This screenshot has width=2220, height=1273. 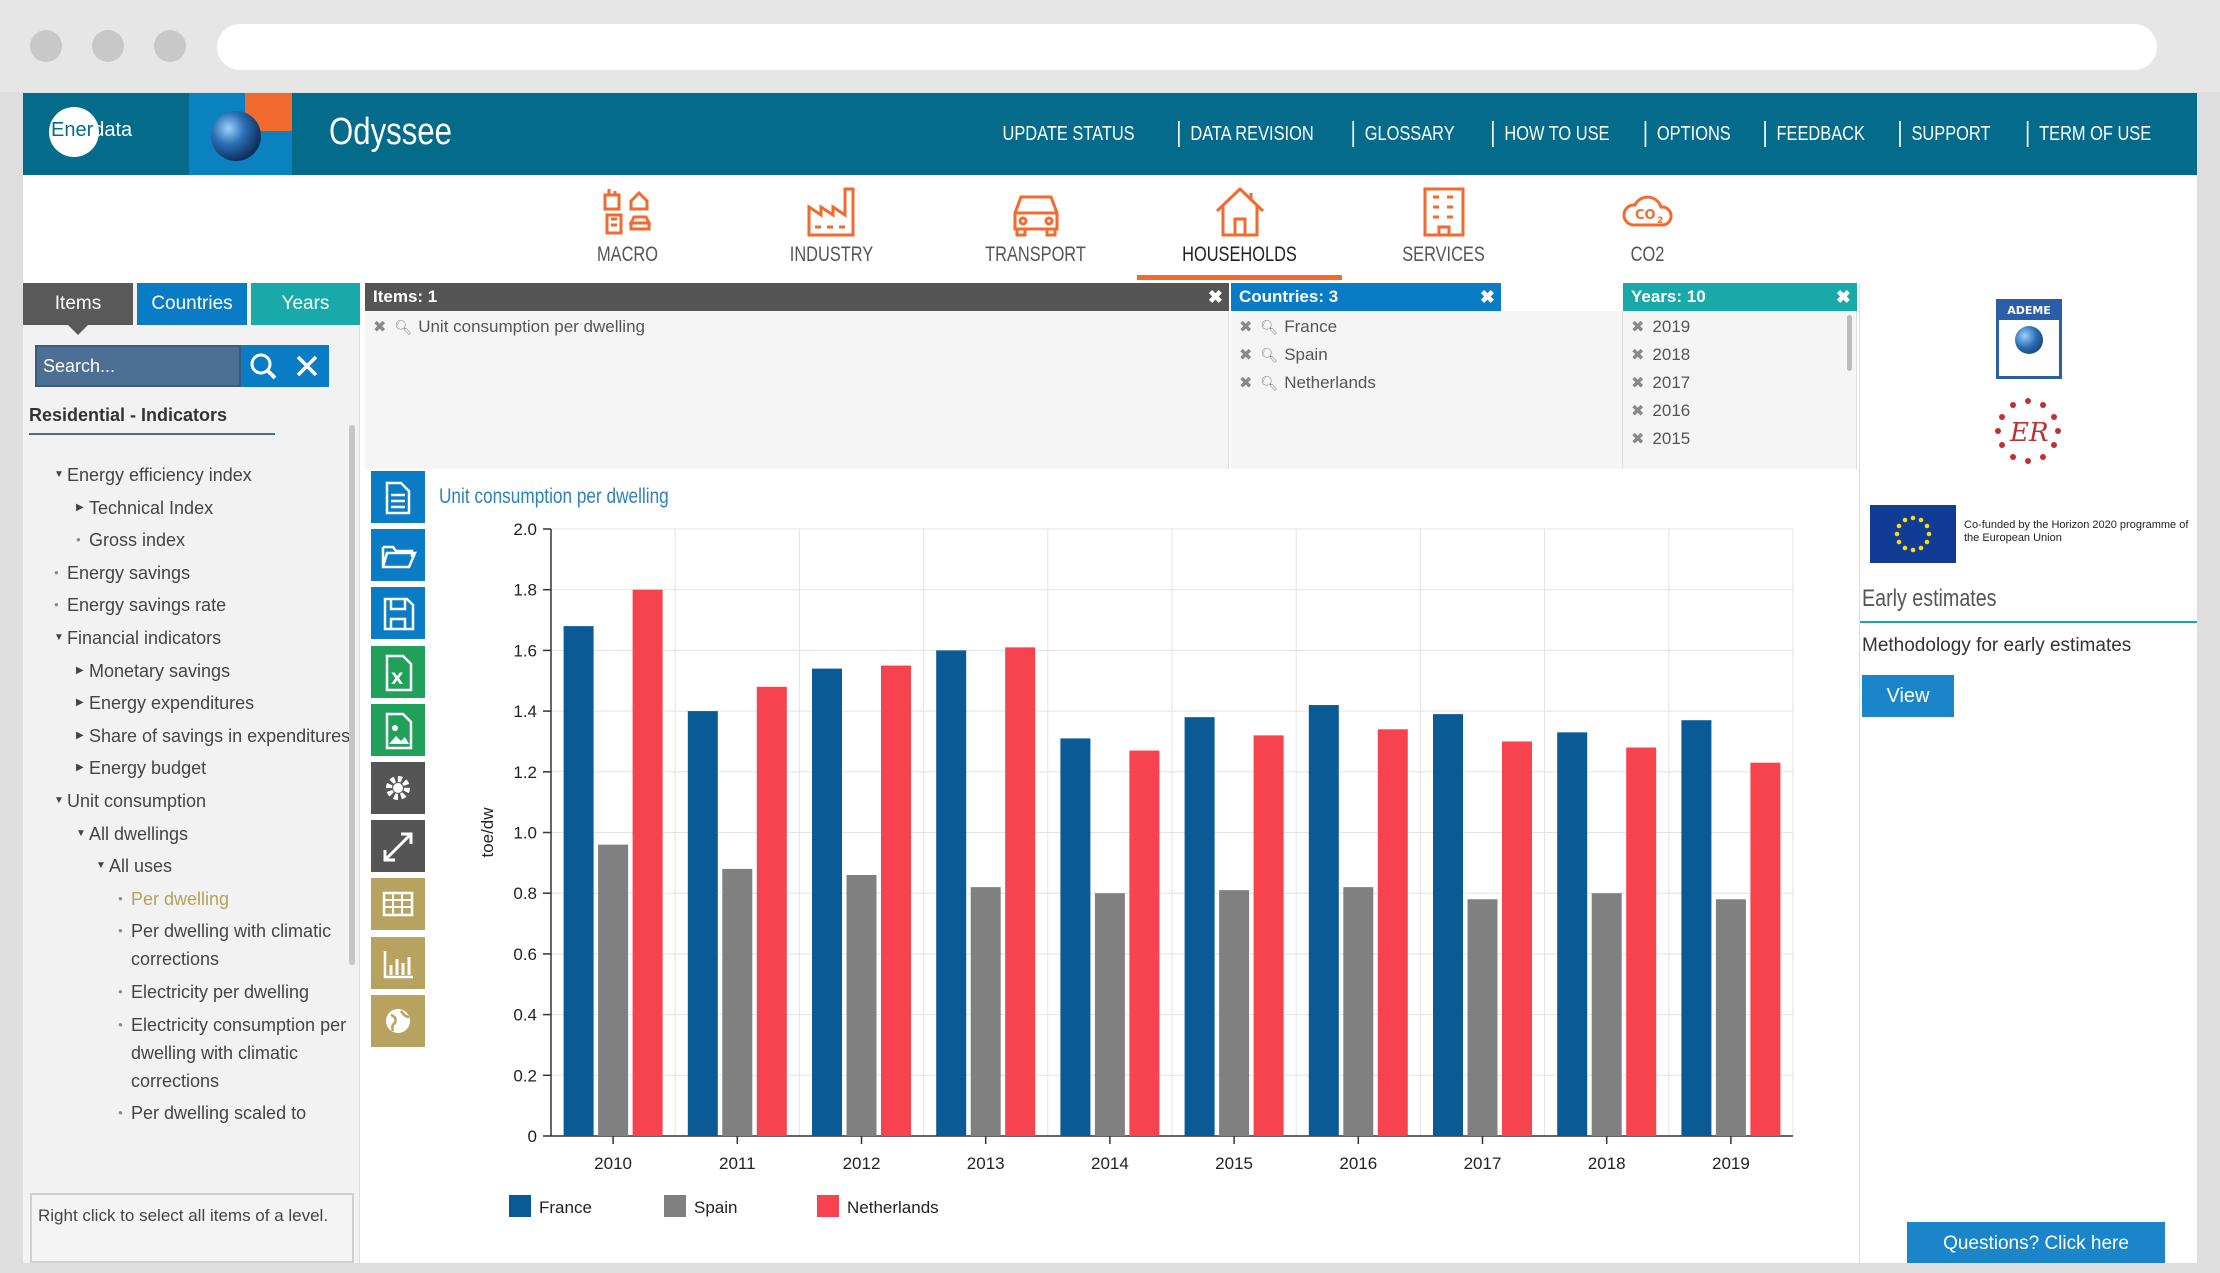 I want to click on bar-netherlands-2015, so click(x=1268, y=935).